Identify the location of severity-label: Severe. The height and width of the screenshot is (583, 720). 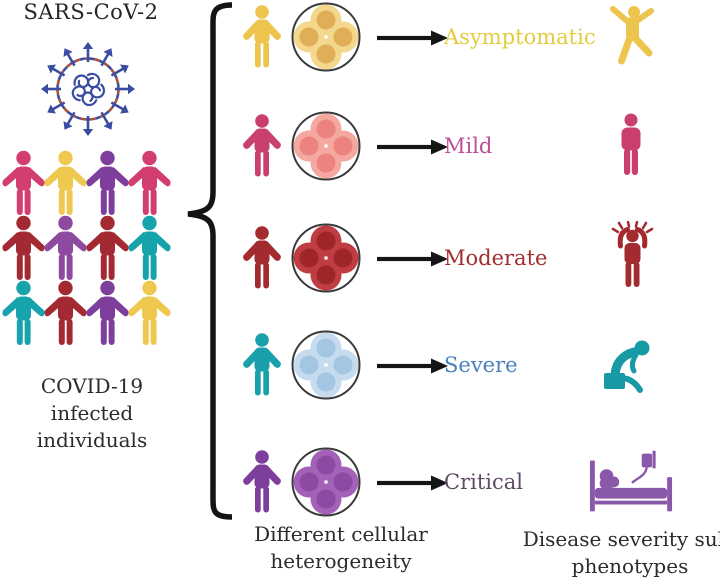
(481, 365).